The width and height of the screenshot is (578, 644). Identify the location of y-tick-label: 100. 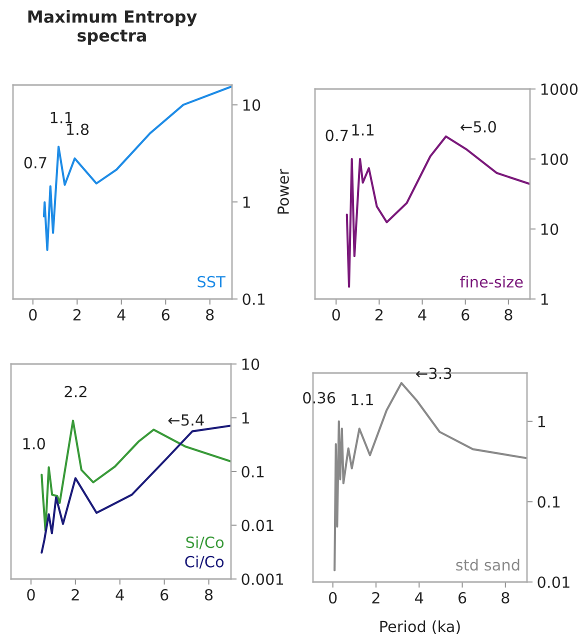
(554, 159).